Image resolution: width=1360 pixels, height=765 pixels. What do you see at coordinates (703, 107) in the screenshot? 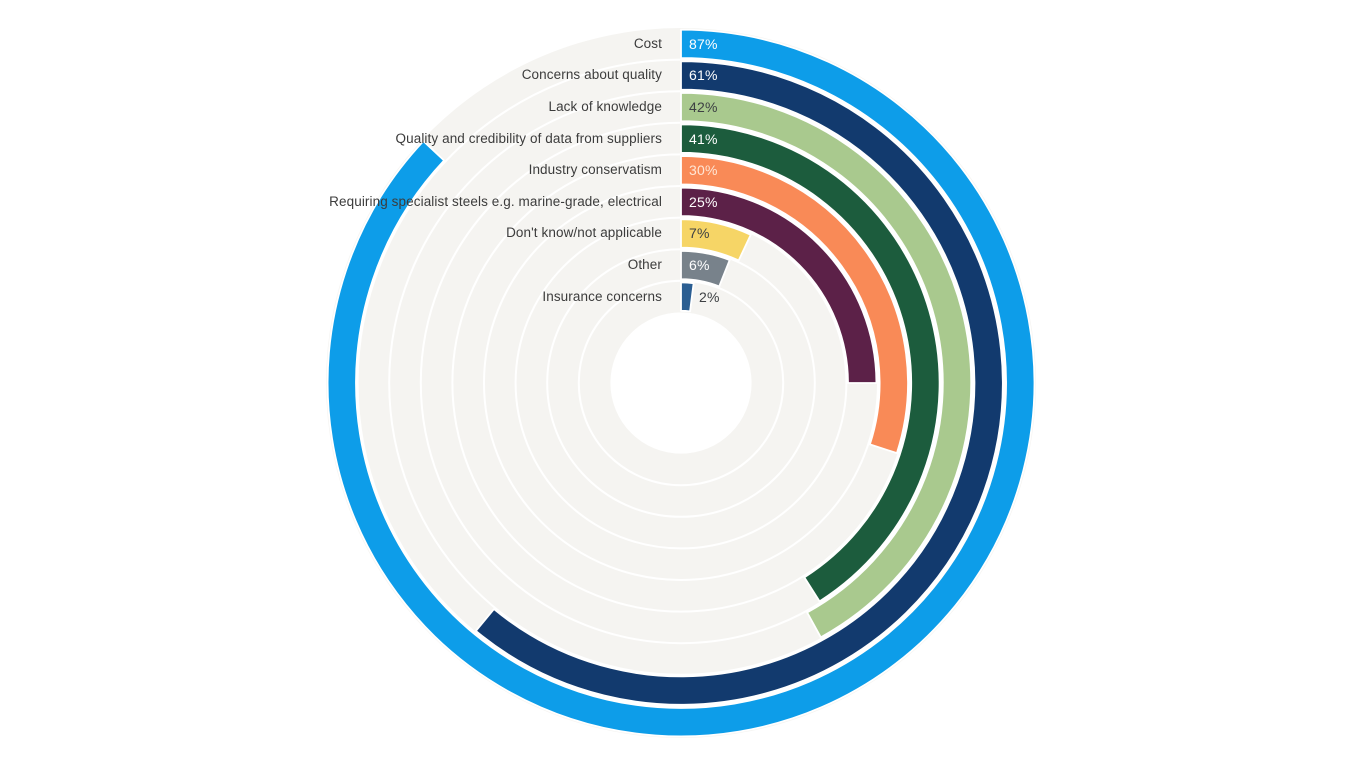
I see `value-label: 42%` at bounding box center [703, 107].